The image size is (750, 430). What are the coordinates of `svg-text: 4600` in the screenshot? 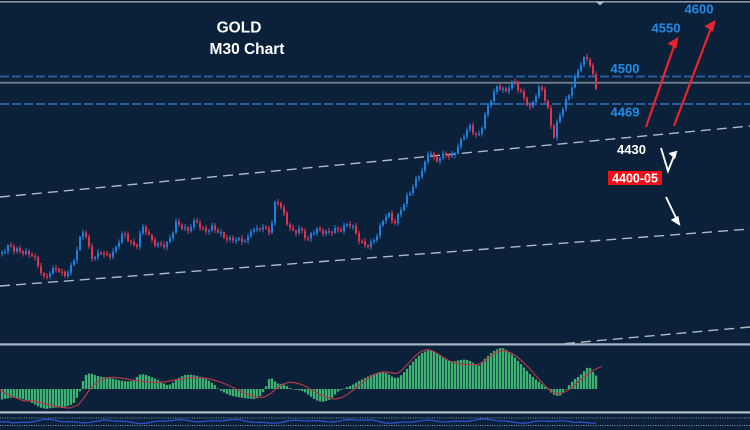 It's located at (699, 9).